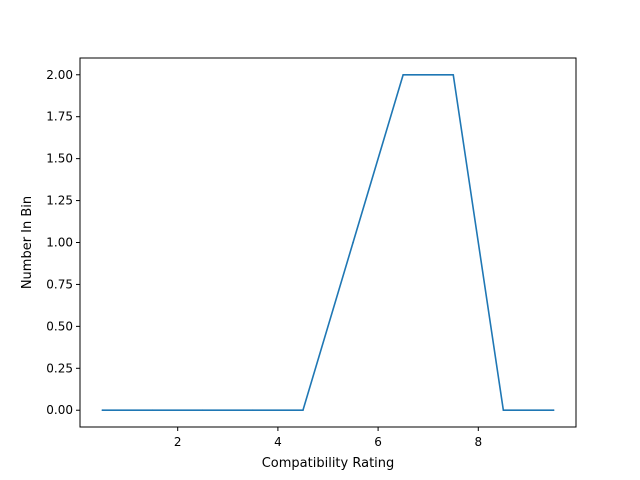 The image size is (640, 480). Describe the element at coordinates (278, 442) in the screenshot. I see `x-tick-label: 4` at that location.